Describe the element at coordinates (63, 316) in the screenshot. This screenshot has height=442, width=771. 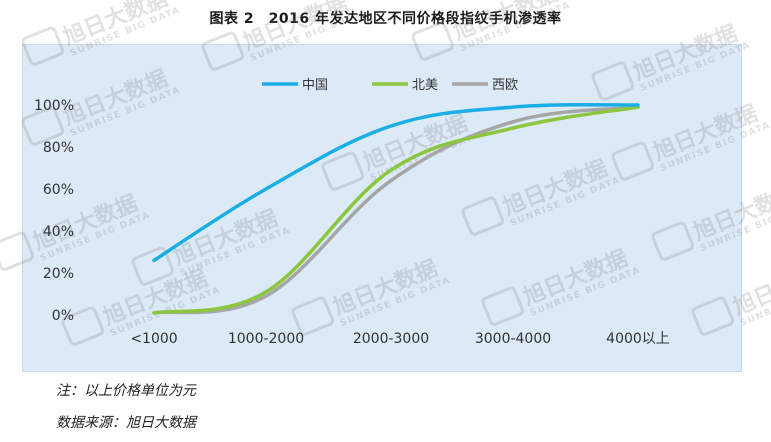
I see `y-tick-label: 0%` at that location.